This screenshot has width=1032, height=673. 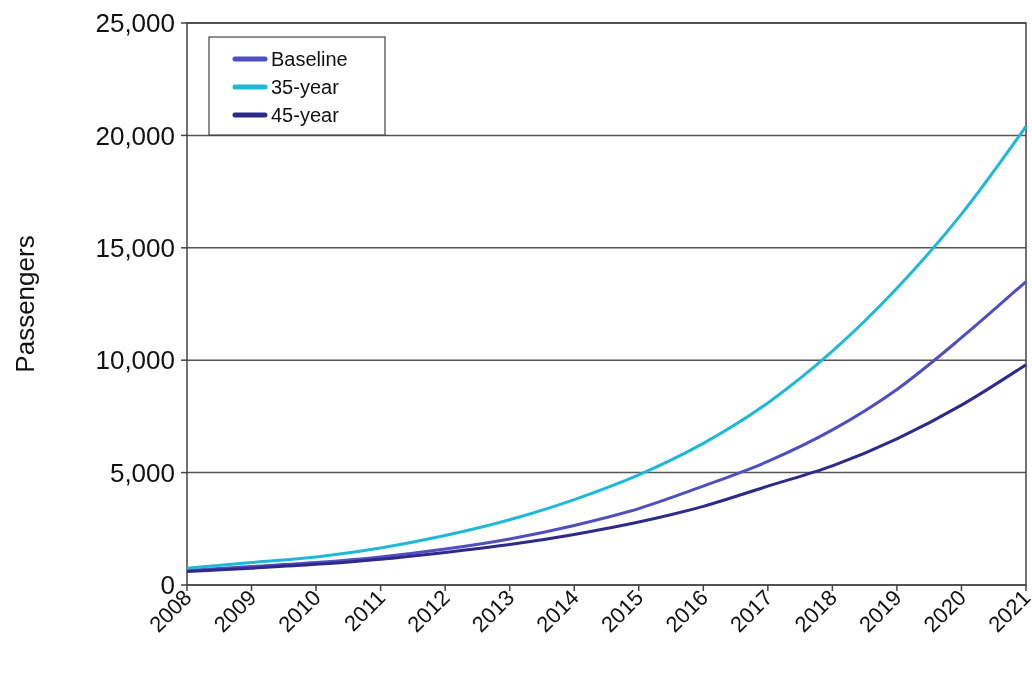 I want to click on y-tick-label: 10,000, so click(x=135, y=360).